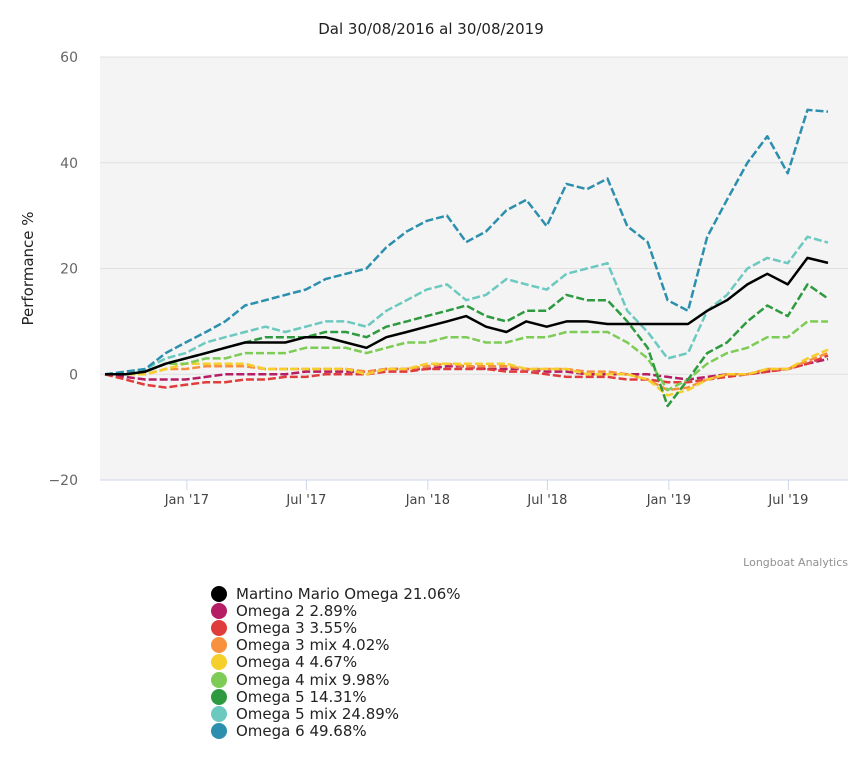 Image resolution: width=863 pixels, height=759 pixels. Describe the element at coordinates (297, 662) in the screenshot. I see `legend-label: Omega 4 4.67%` at that location.